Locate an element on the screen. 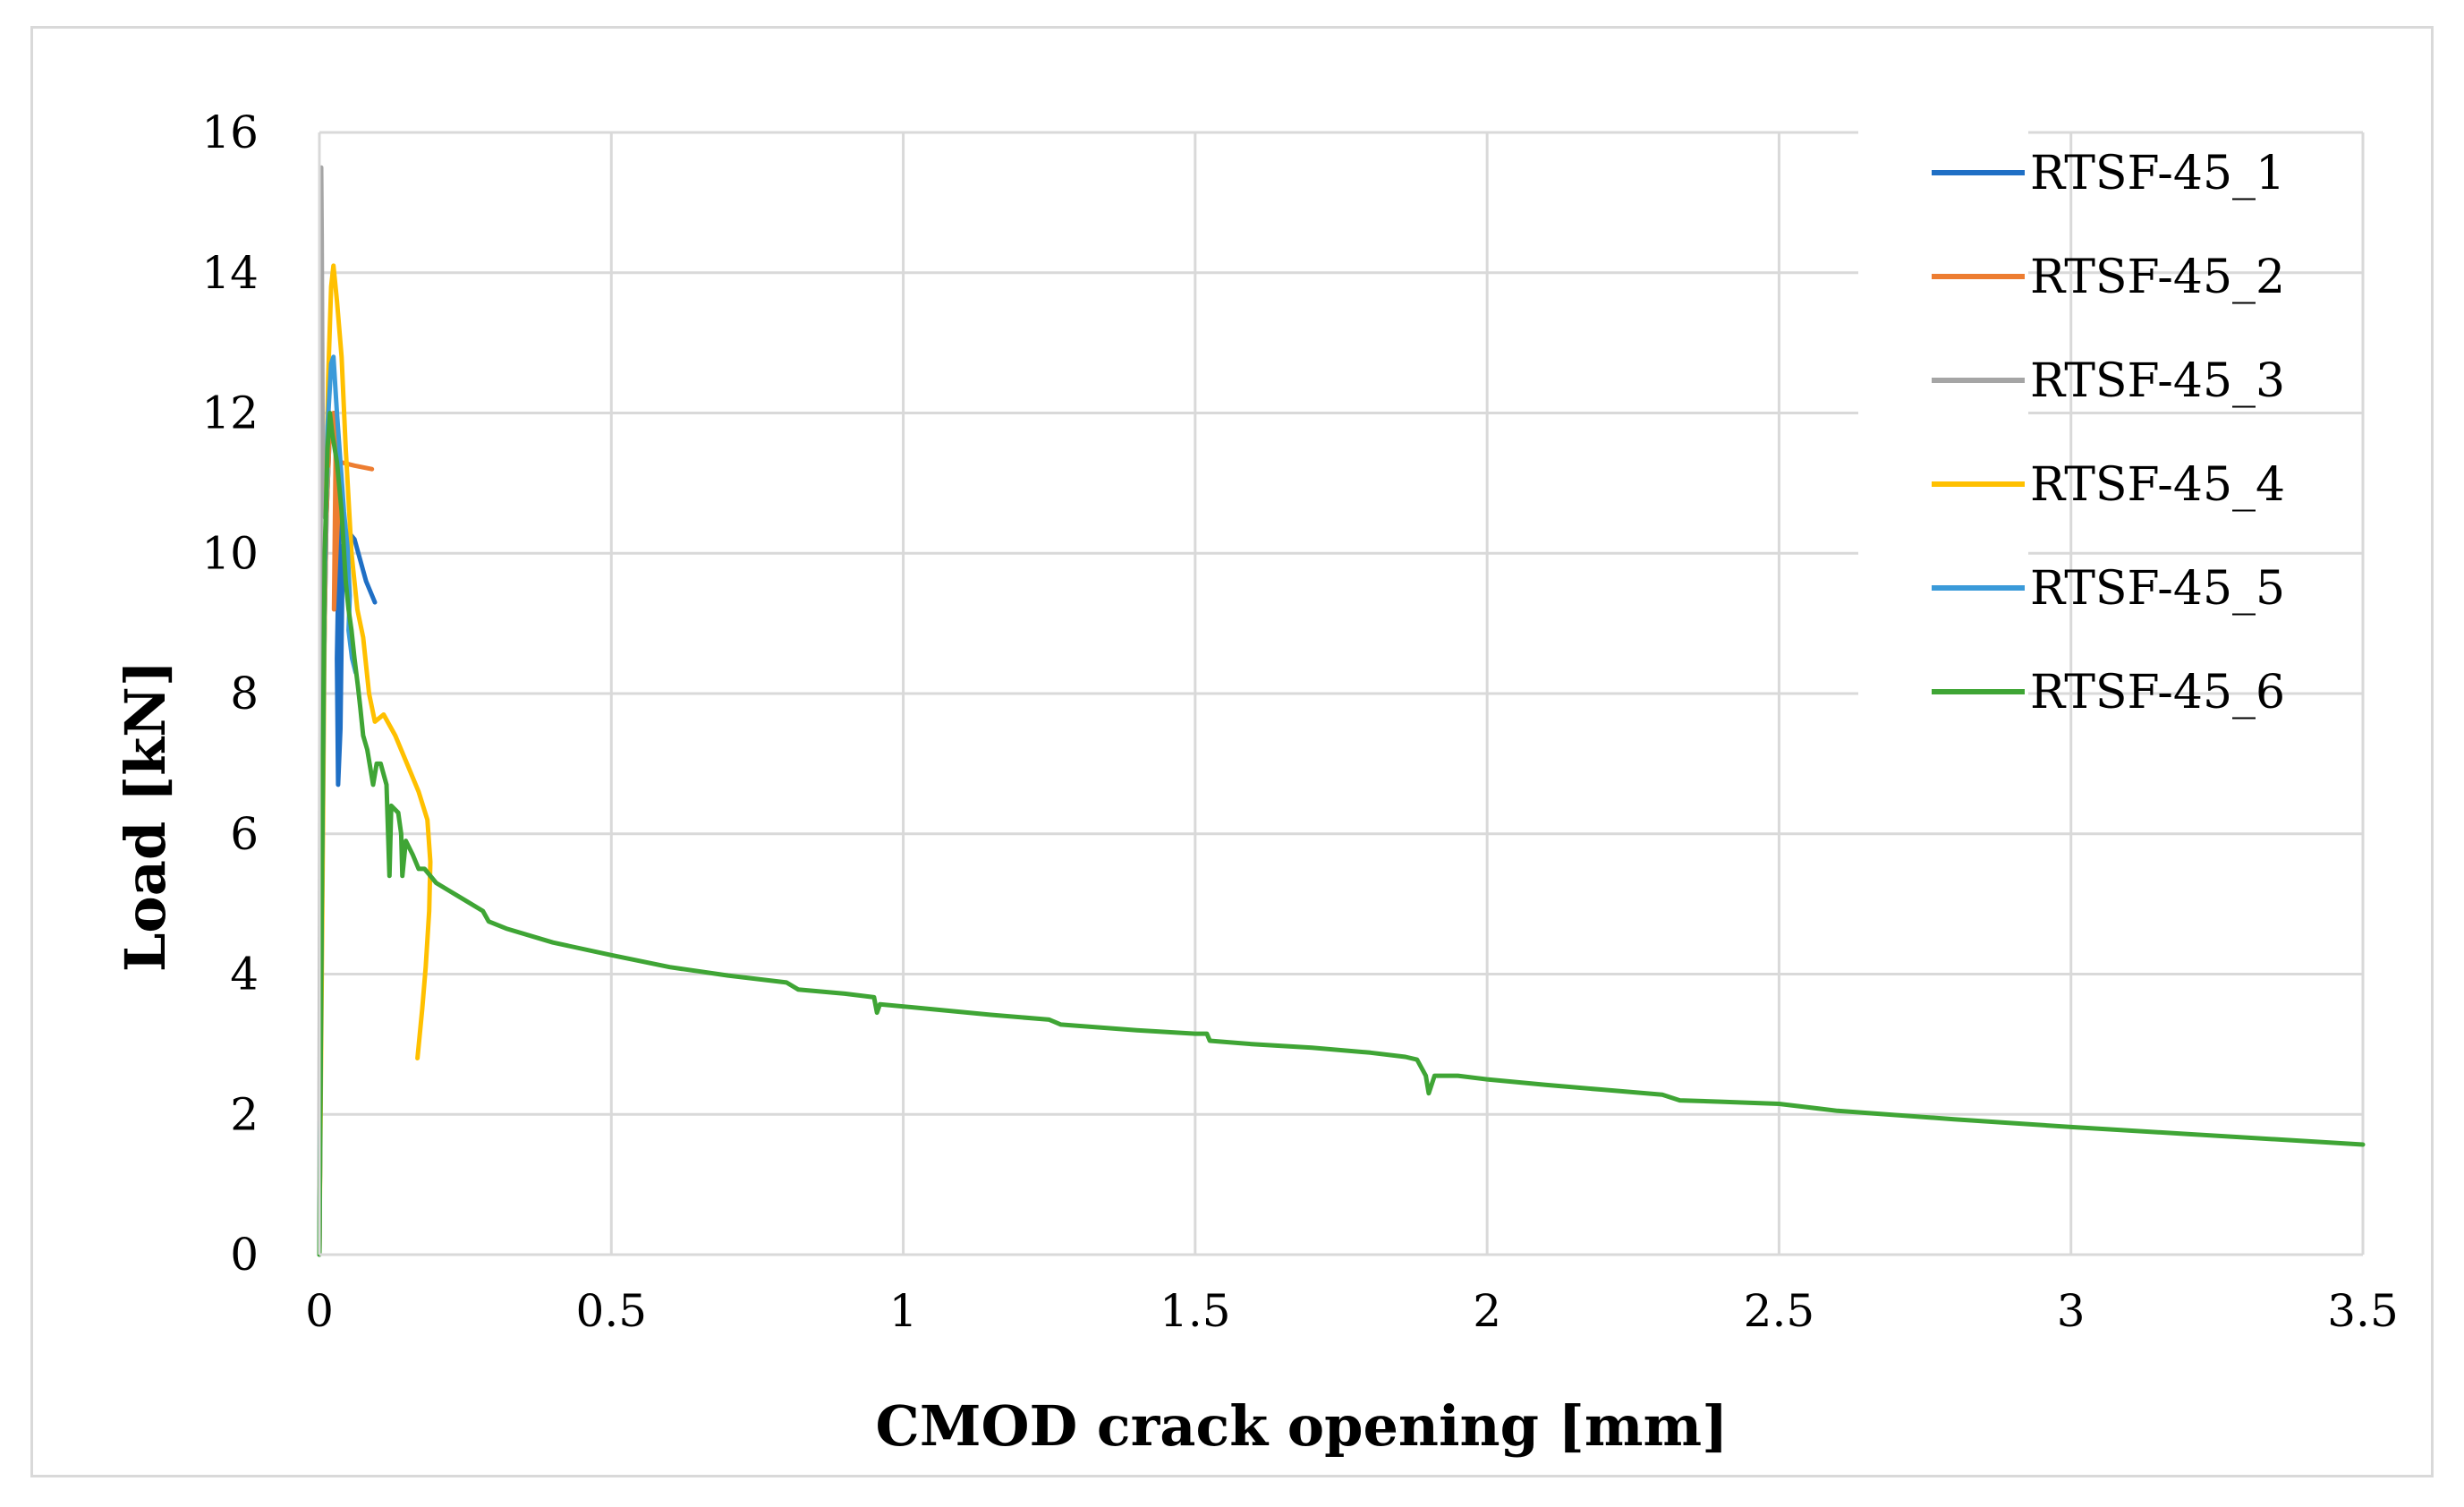 The width and height of the screenshot is (2464, 1507). legend-label-3: RTSF-45_3 is located at coordinates (2158, 381).